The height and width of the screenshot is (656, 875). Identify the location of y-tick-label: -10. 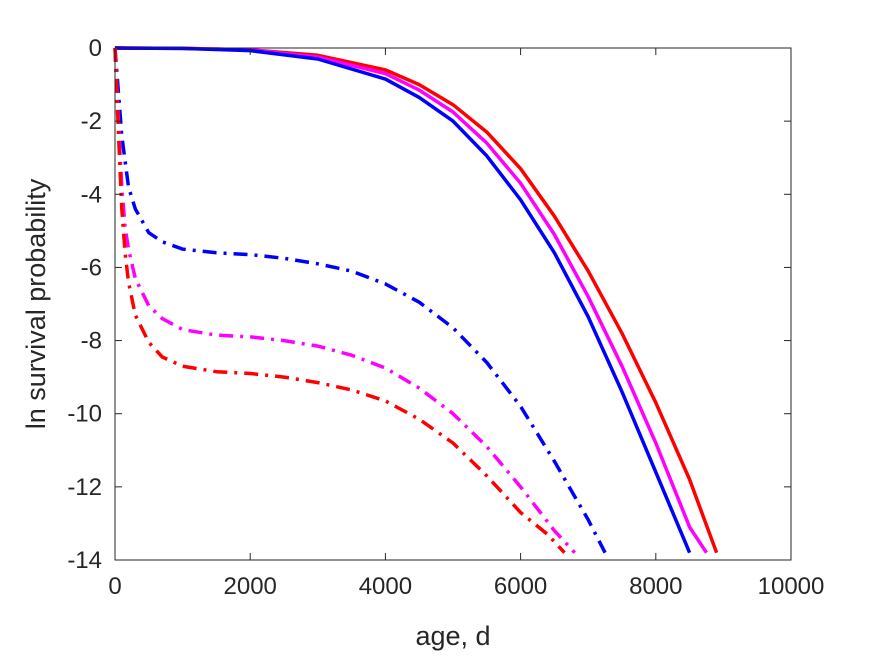
(84, 414).